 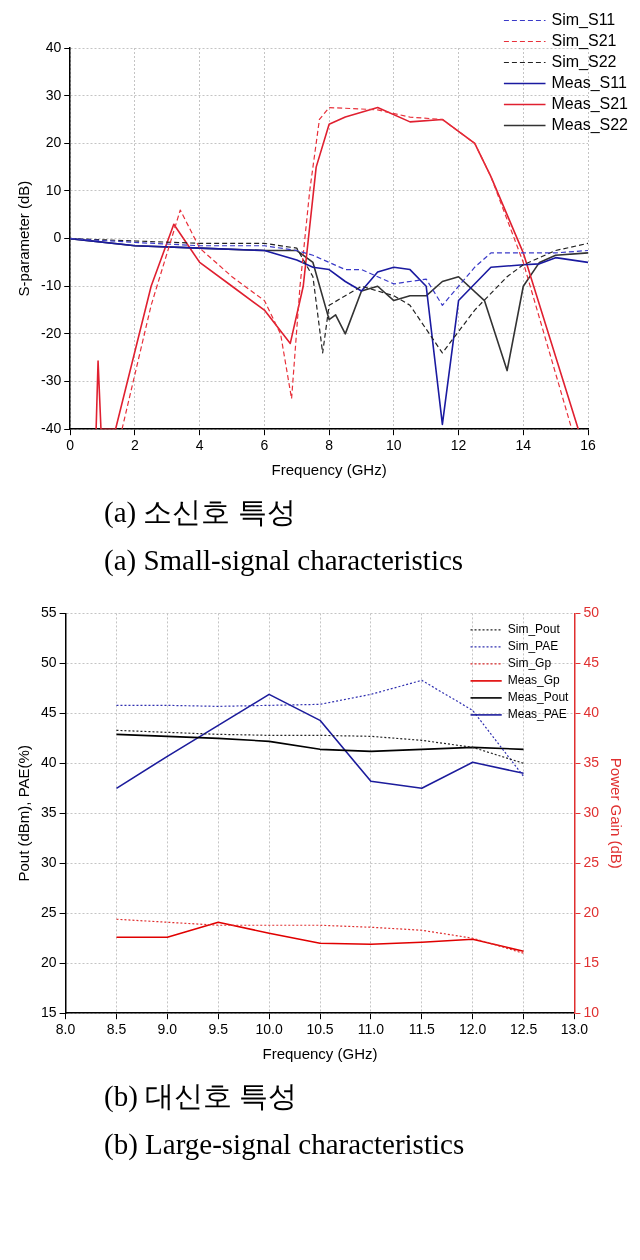 I want to click on legend-label: Sim_S22, so click(x=584, y=61).